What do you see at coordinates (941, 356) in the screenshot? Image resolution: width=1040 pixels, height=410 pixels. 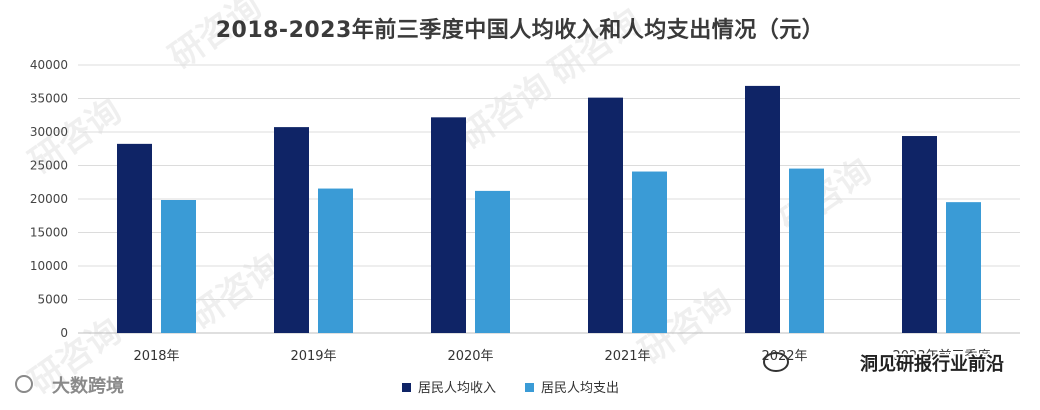 I see `x-category-label: 2023年前三季度` at bounding box center [941, 356].